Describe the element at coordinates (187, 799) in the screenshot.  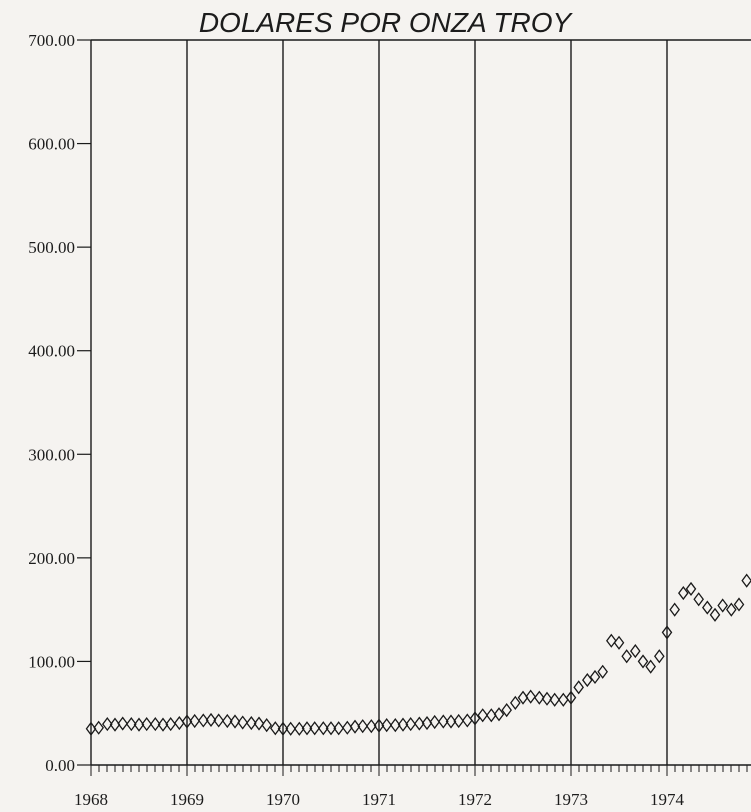
I see `x-tick-label: 1969` at that location.